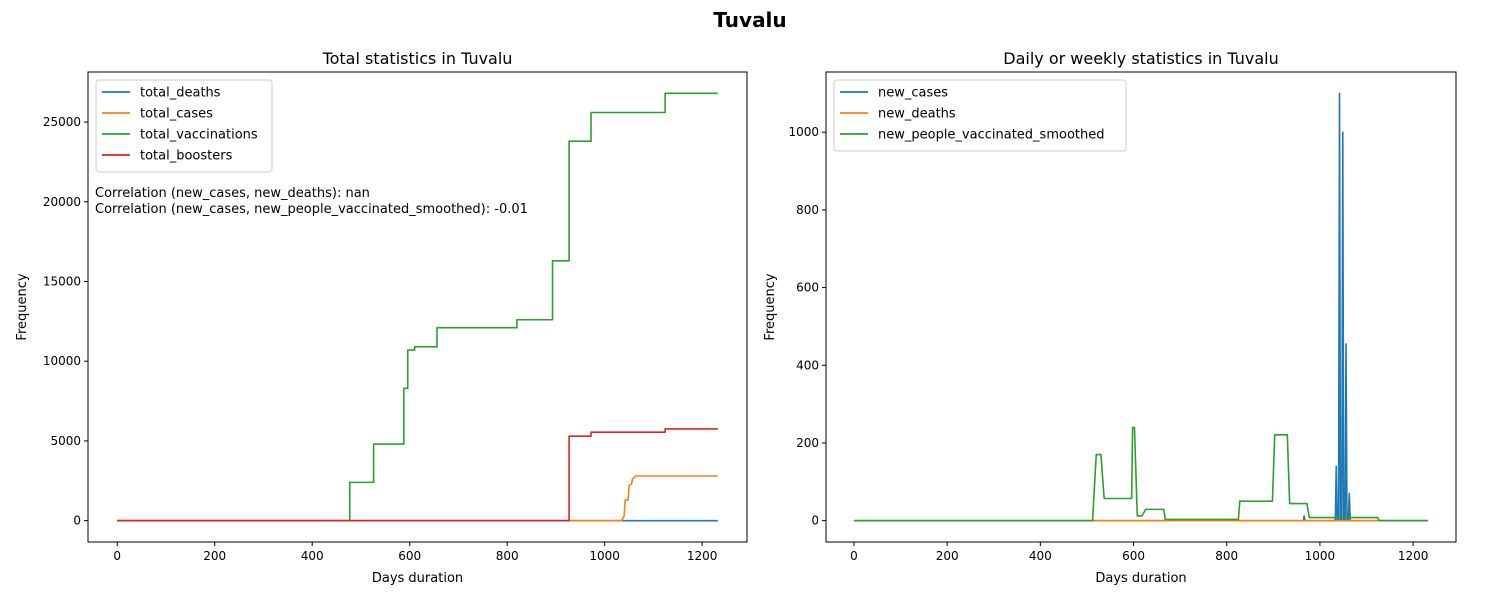 This screenshot has width=1500, height=600. Describe the element at coordinates (807, 365) in the screenshot. I see `y-tick-label: 400` at that location.